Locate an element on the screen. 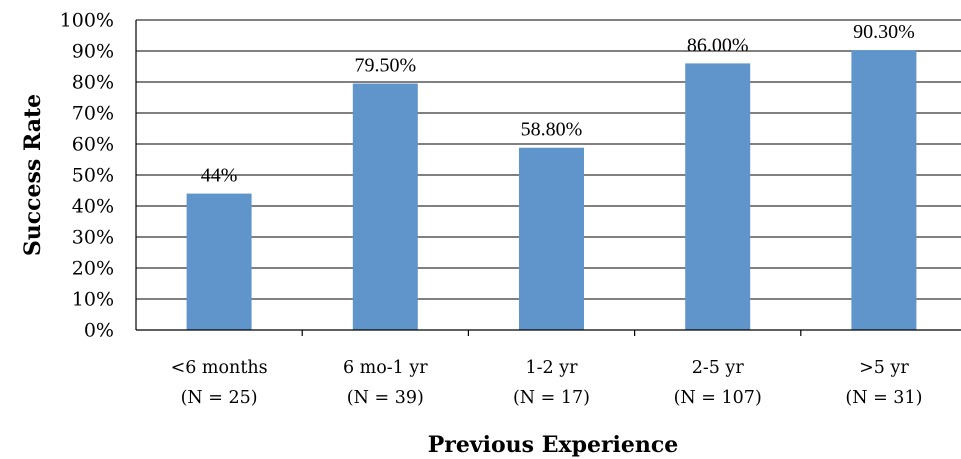 This screenshot has width=961, height=459. x-tick-label: (N = 25) is located at coordinates (219, 398).